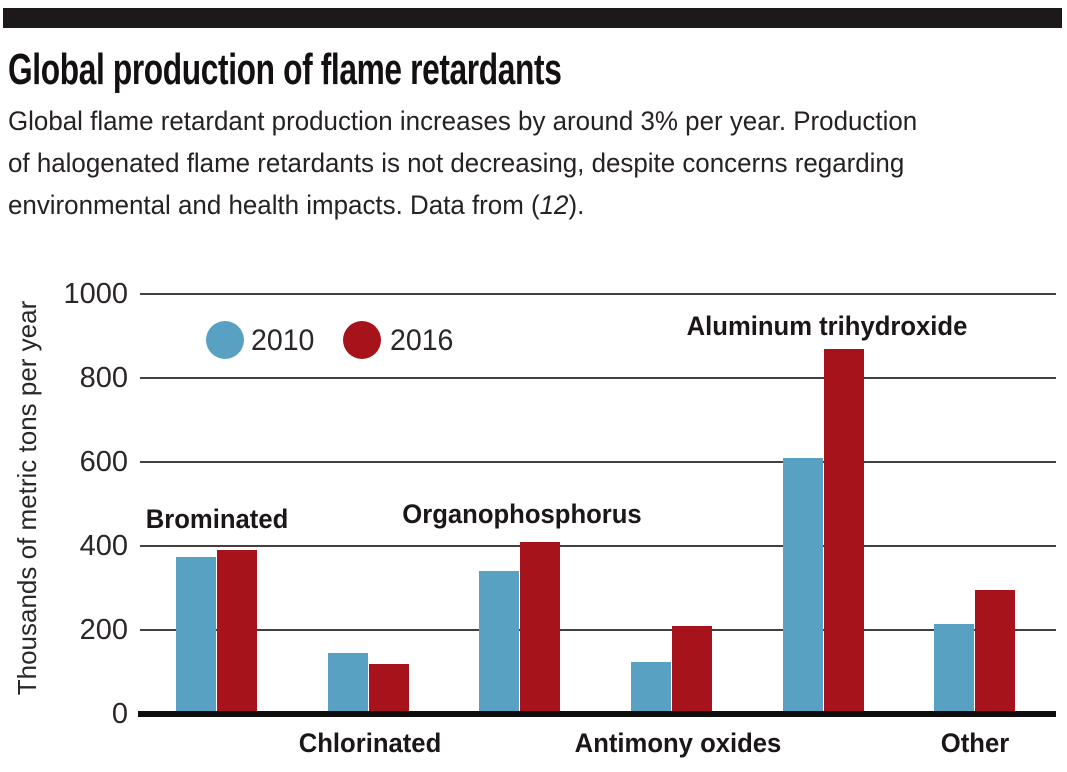 This screenshot has width=1067, height=772. What do you see at coordinates (283, 340) in the screenshot?
I see `legend-label-2010: 2010` at bounding box center [283, 340].